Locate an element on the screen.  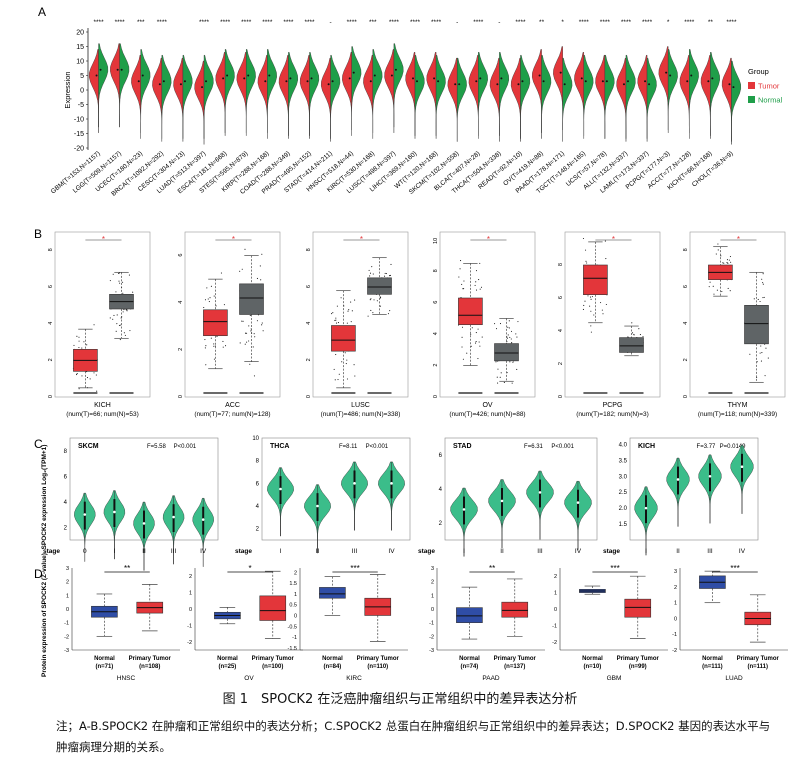
legend-swatch-normal is located at coordinates (751, 99).